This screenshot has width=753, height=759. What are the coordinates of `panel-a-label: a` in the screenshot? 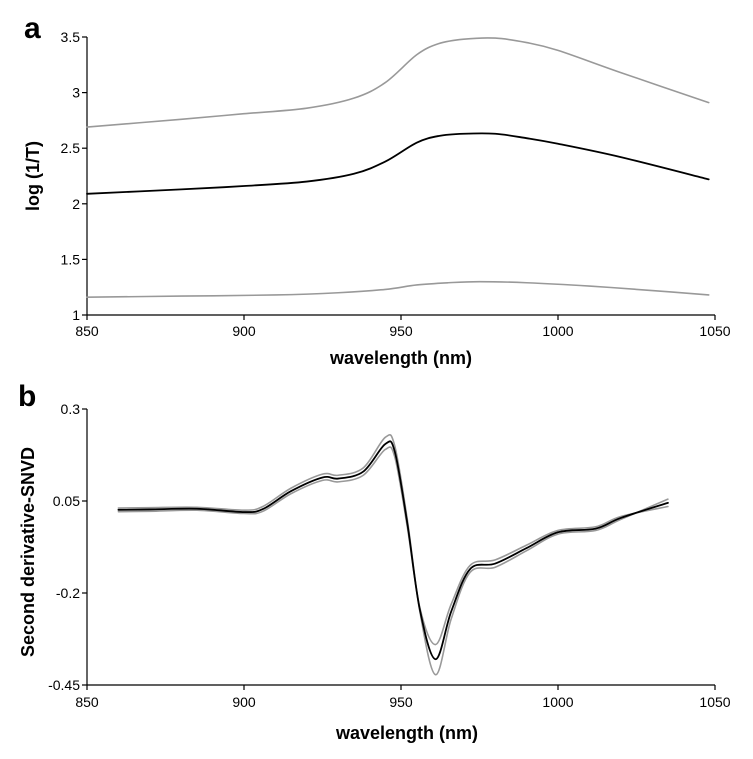 It's located at (32, 28).